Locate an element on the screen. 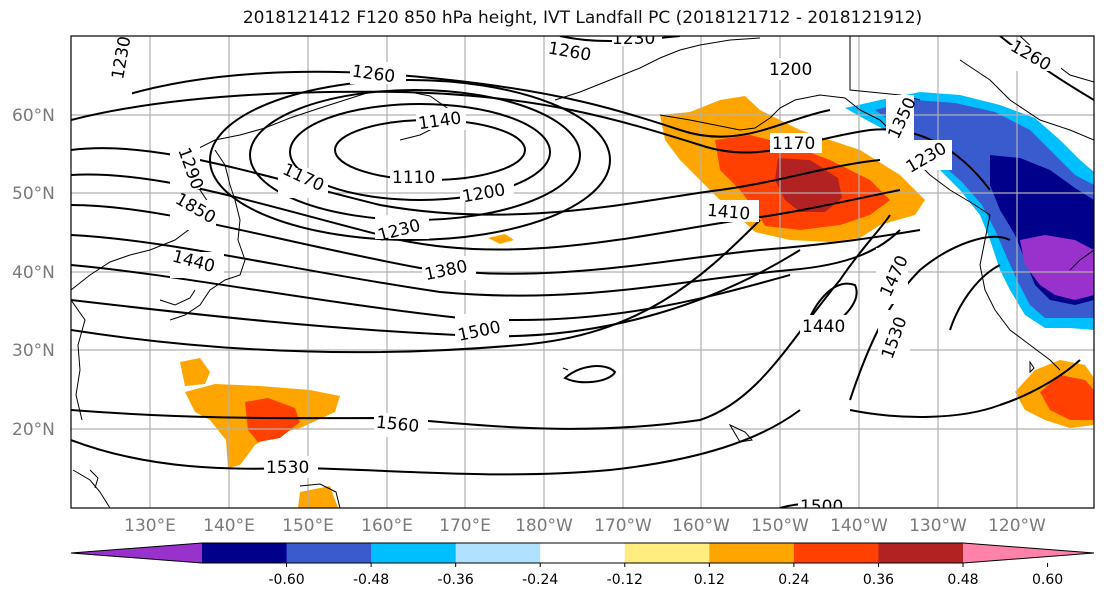  lon-label: 140°W is located at coordinates (859, 526).